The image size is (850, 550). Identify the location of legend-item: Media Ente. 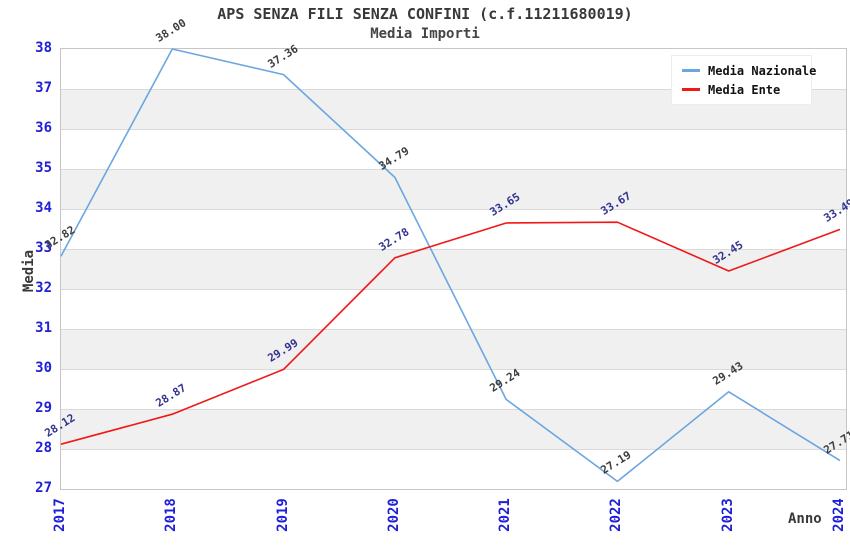
(746, 89).